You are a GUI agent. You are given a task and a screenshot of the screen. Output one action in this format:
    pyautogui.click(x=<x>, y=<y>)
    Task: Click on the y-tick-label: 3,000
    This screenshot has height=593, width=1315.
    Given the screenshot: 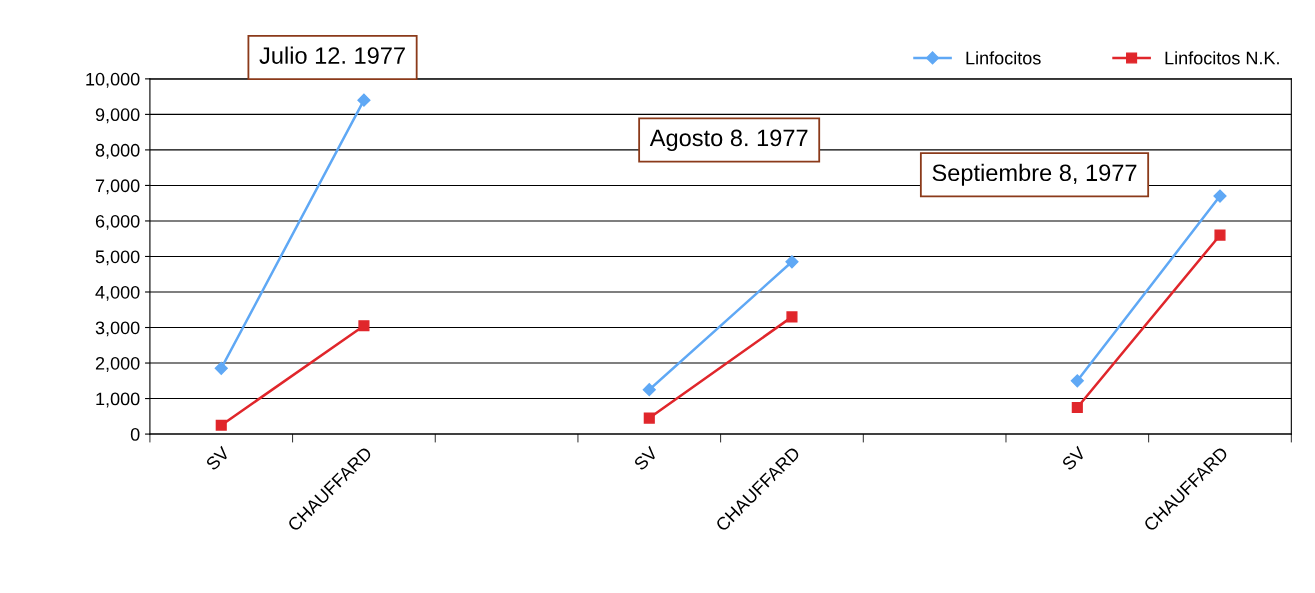 What is the action you would take?
    pyautogui.click(x=117, y=329)
    